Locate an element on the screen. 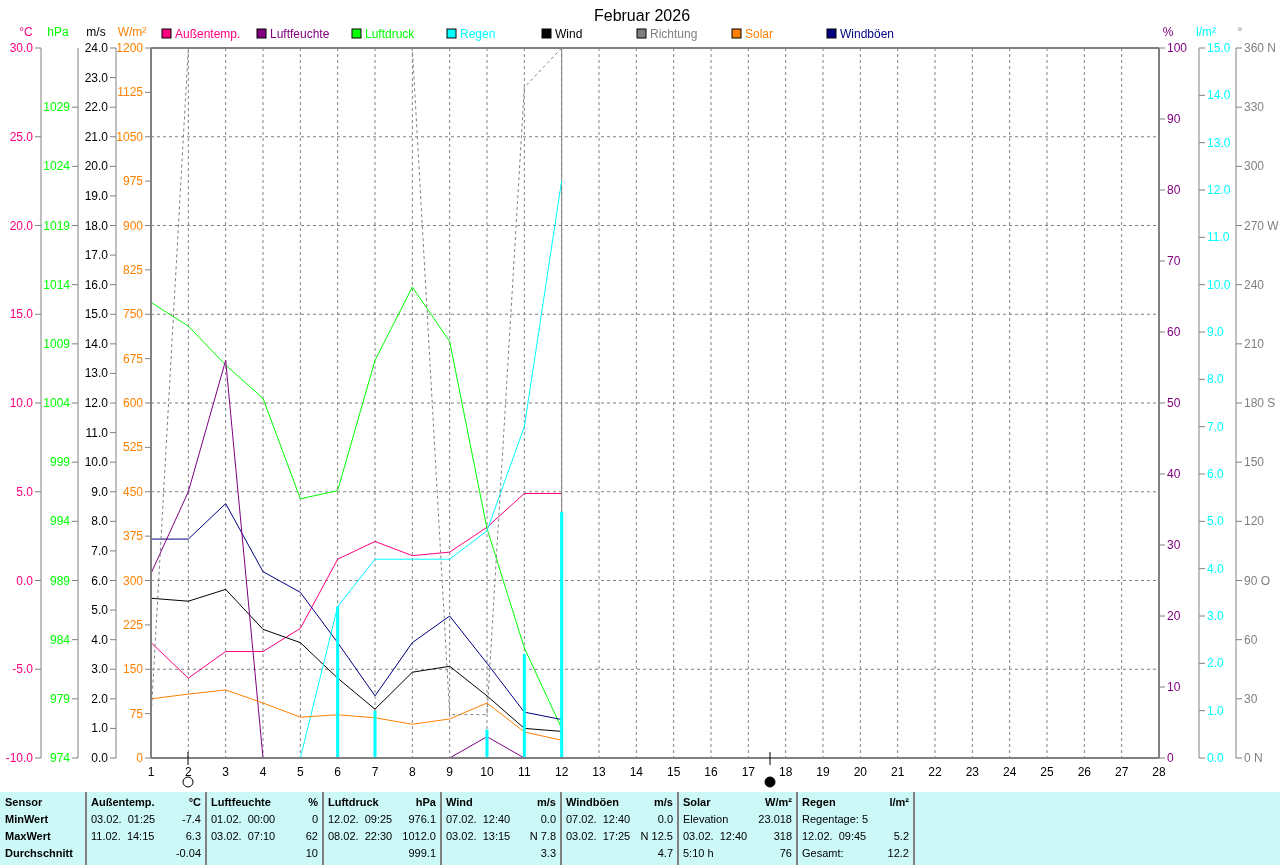 The image size is (1280, 865). legend-label: Wind is located at coordinates (569, 34).